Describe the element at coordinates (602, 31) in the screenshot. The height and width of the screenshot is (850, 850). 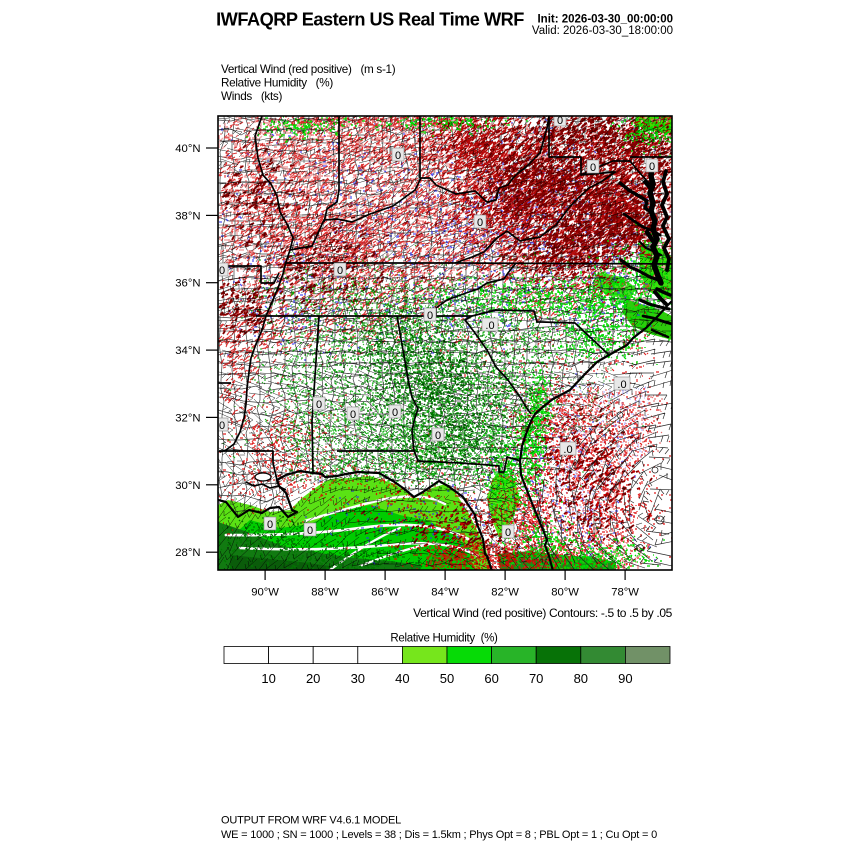
I see `svg-text: Valid: 2026-03-30_18:00:00` at that location.